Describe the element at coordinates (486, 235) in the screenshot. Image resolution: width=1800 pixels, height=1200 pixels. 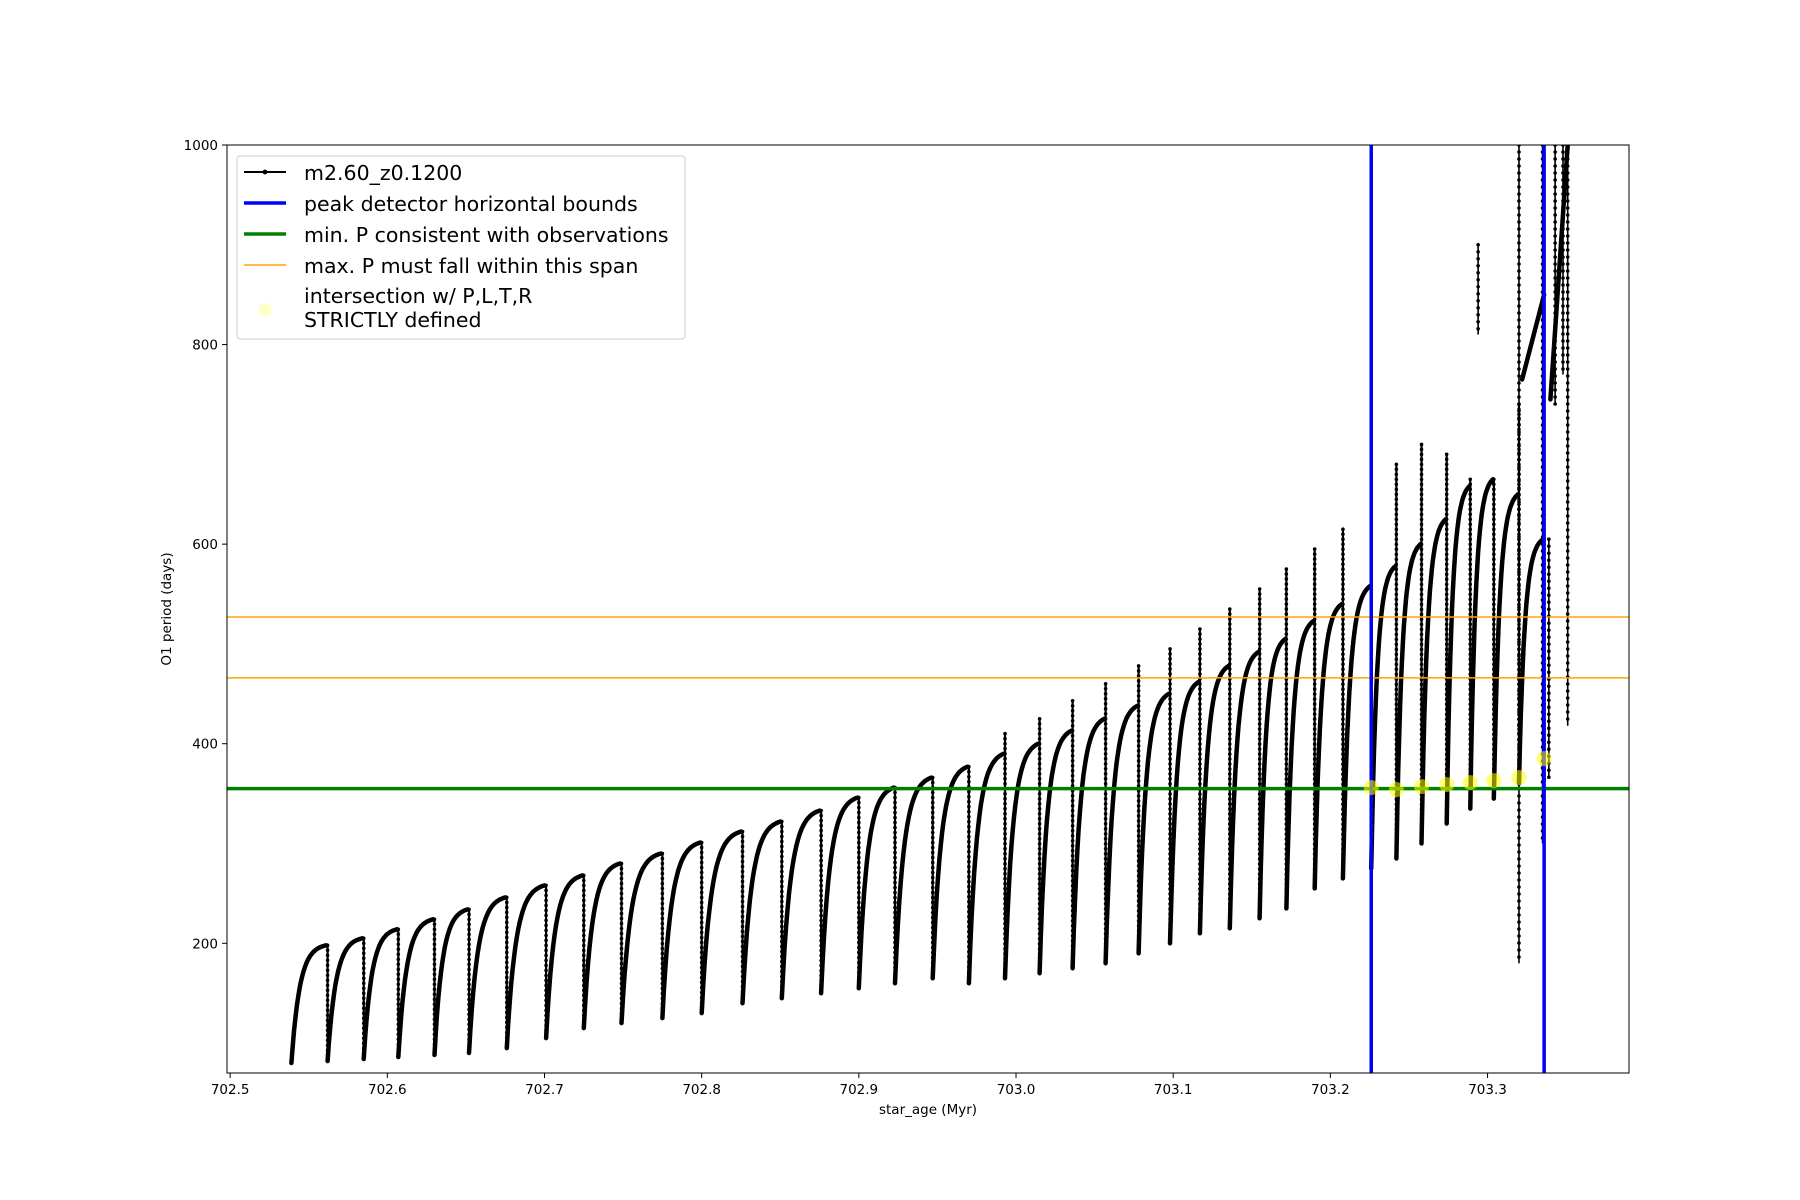
I see `legend-label-min-period: min. P consistent with observations` at that location.